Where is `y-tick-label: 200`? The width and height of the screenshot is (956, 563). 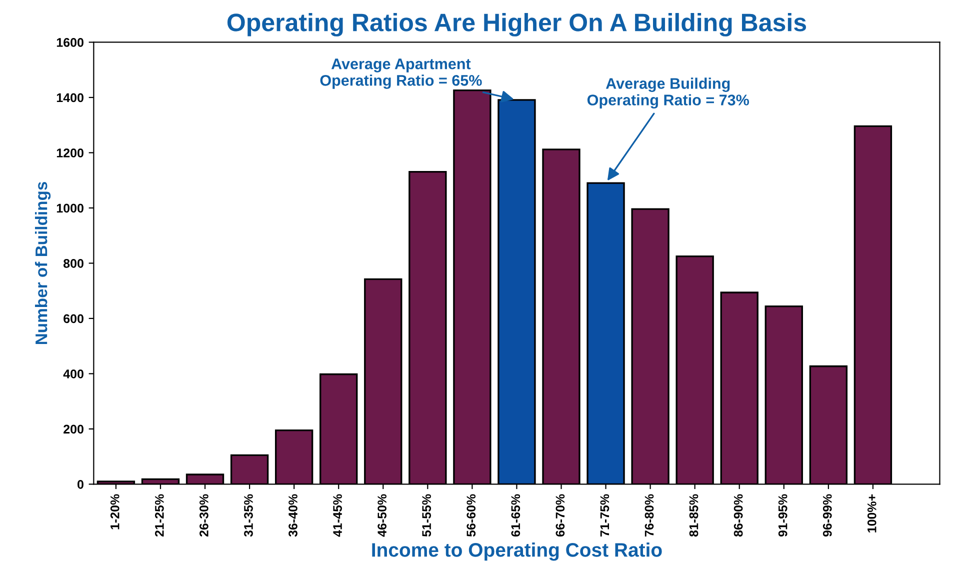 y-tick-label: 200 is located at coordinates (74, 429).